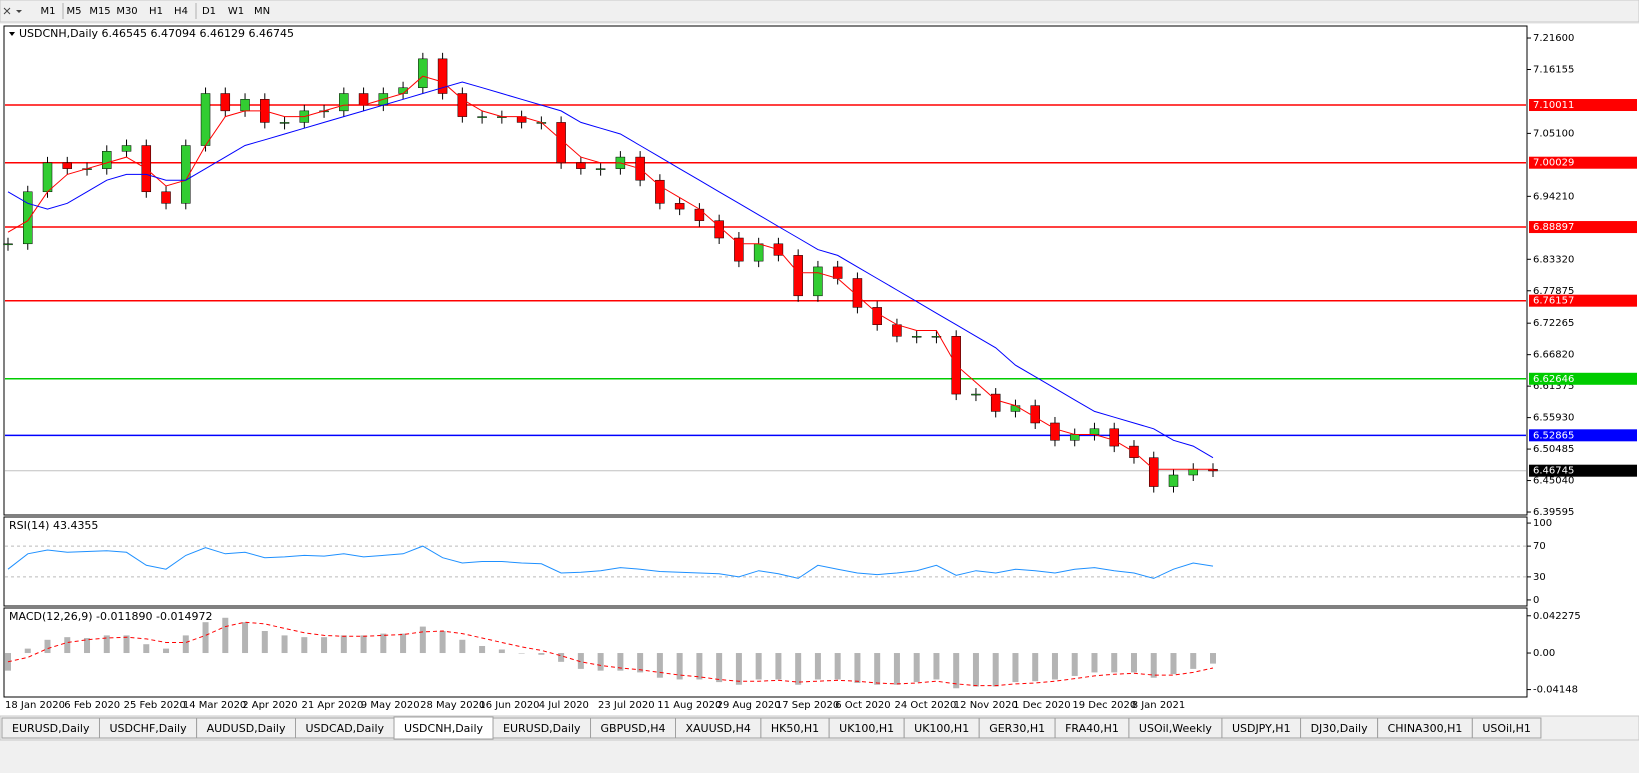 This screenshot has height=773, width=1639. Describe the element at coordinates (181, 11) in the screenshot. I see `timeframe-button: H4` at that location.